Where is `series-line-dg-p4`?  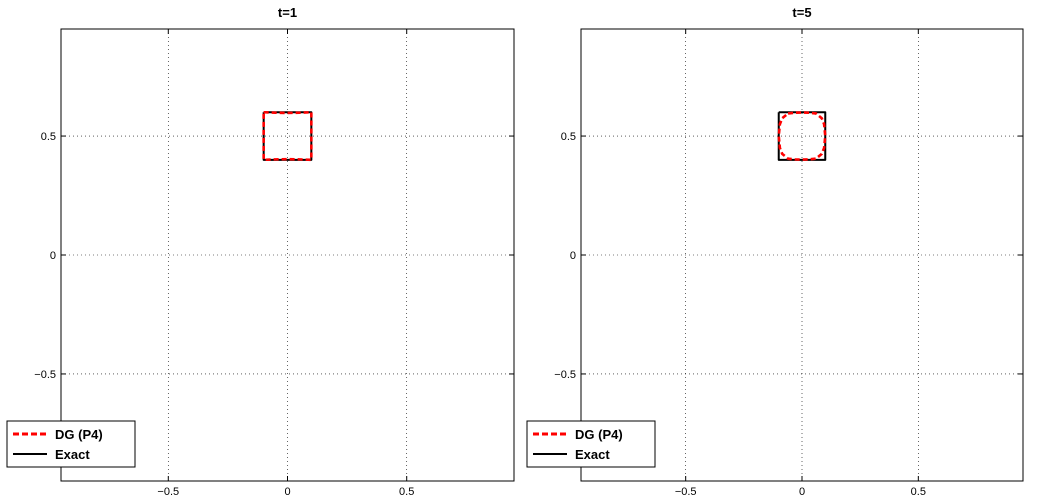 series-line-dg-p4 is located at coordinates (802, 136).